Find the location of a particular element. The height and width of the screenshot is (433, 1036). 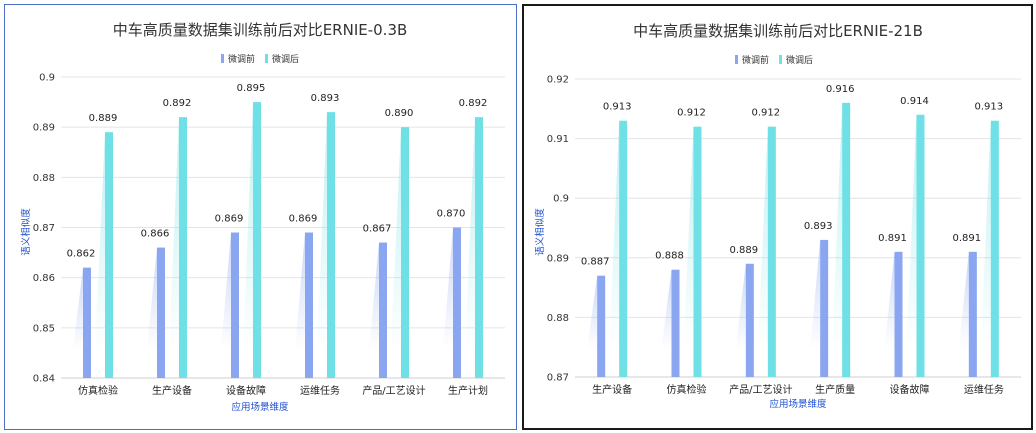

data-label: 0.895 is located at coordinates (251, 88).